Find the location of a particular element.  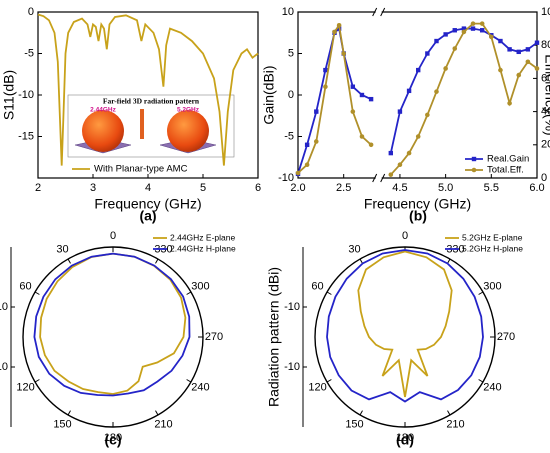

x-tick-label: 3 is located at coordinates (93, 188).